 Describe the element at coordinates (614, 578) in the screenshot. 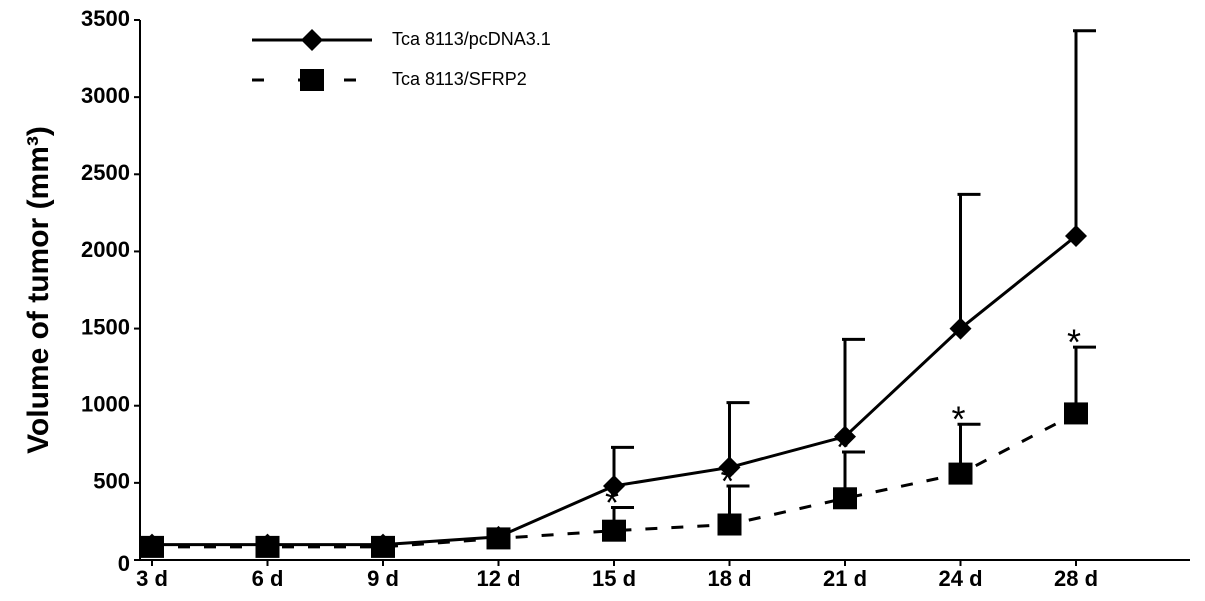

I see `x-tick-label: 15 d` at that location.